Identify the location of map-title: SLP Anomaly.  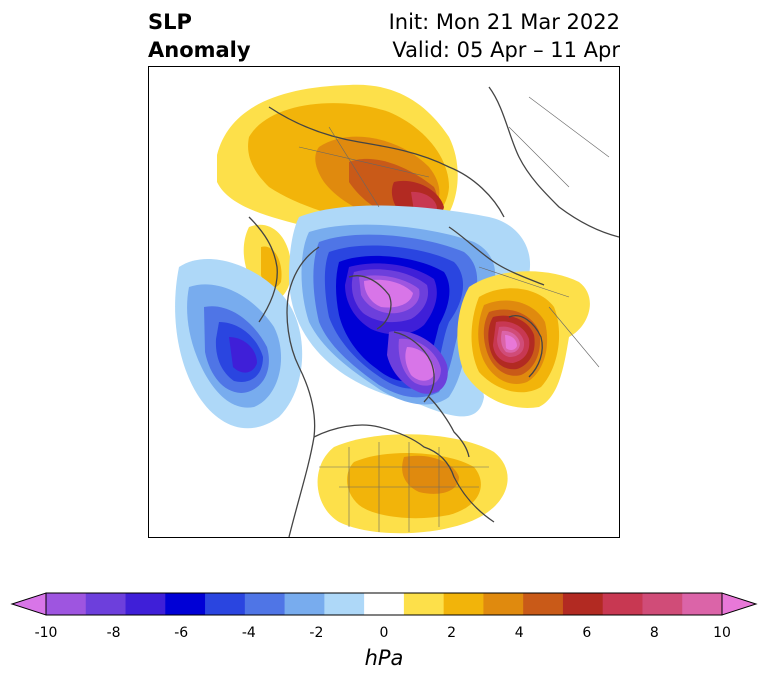
(199, 36).